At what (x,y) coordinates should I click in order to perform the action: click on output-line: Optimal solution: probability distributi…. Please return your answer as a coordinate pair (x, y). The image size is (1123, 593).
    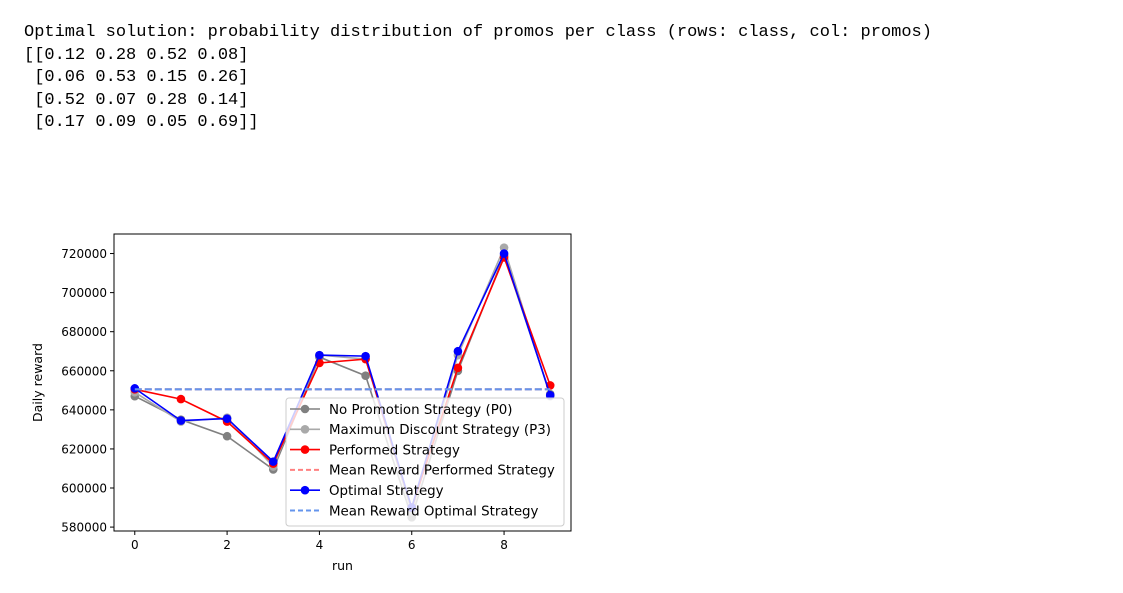
    Looking at the image, I should click on (478, 32).